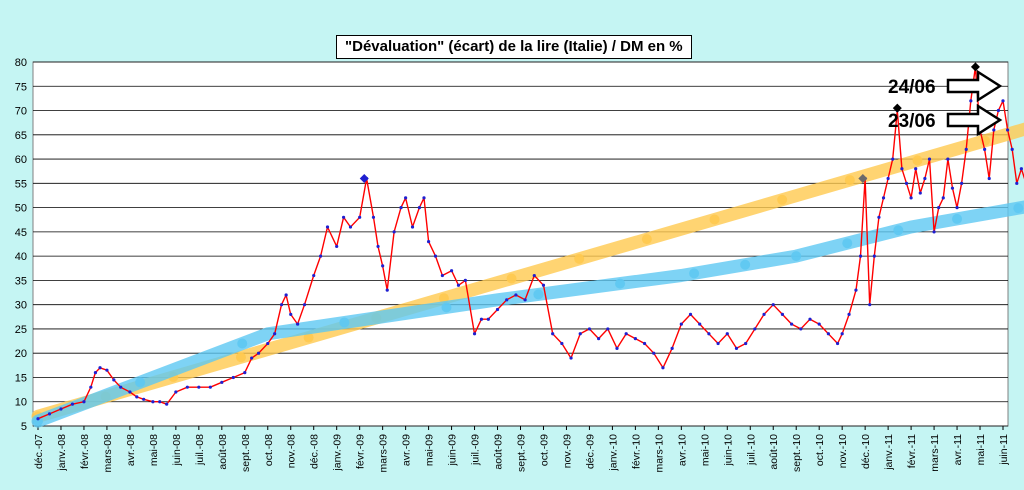  Describe the element at coordinates (636, 451) in the screenshot. I see `x-tick-label: févr.-10` at that location.